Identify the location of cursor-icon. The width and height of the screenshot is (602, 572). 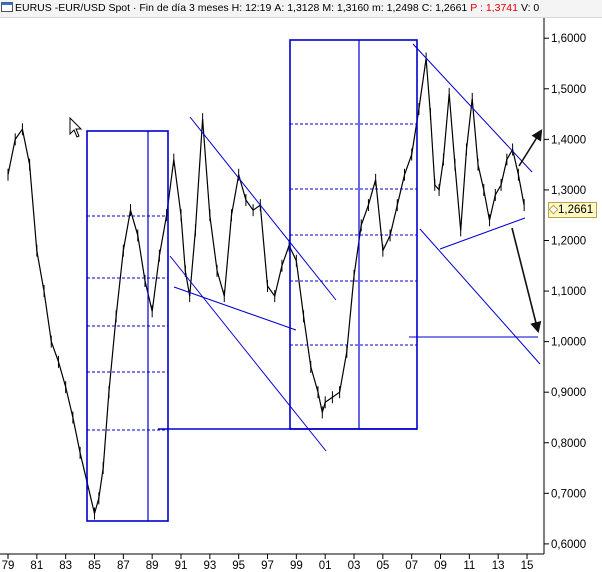
(76, 127).